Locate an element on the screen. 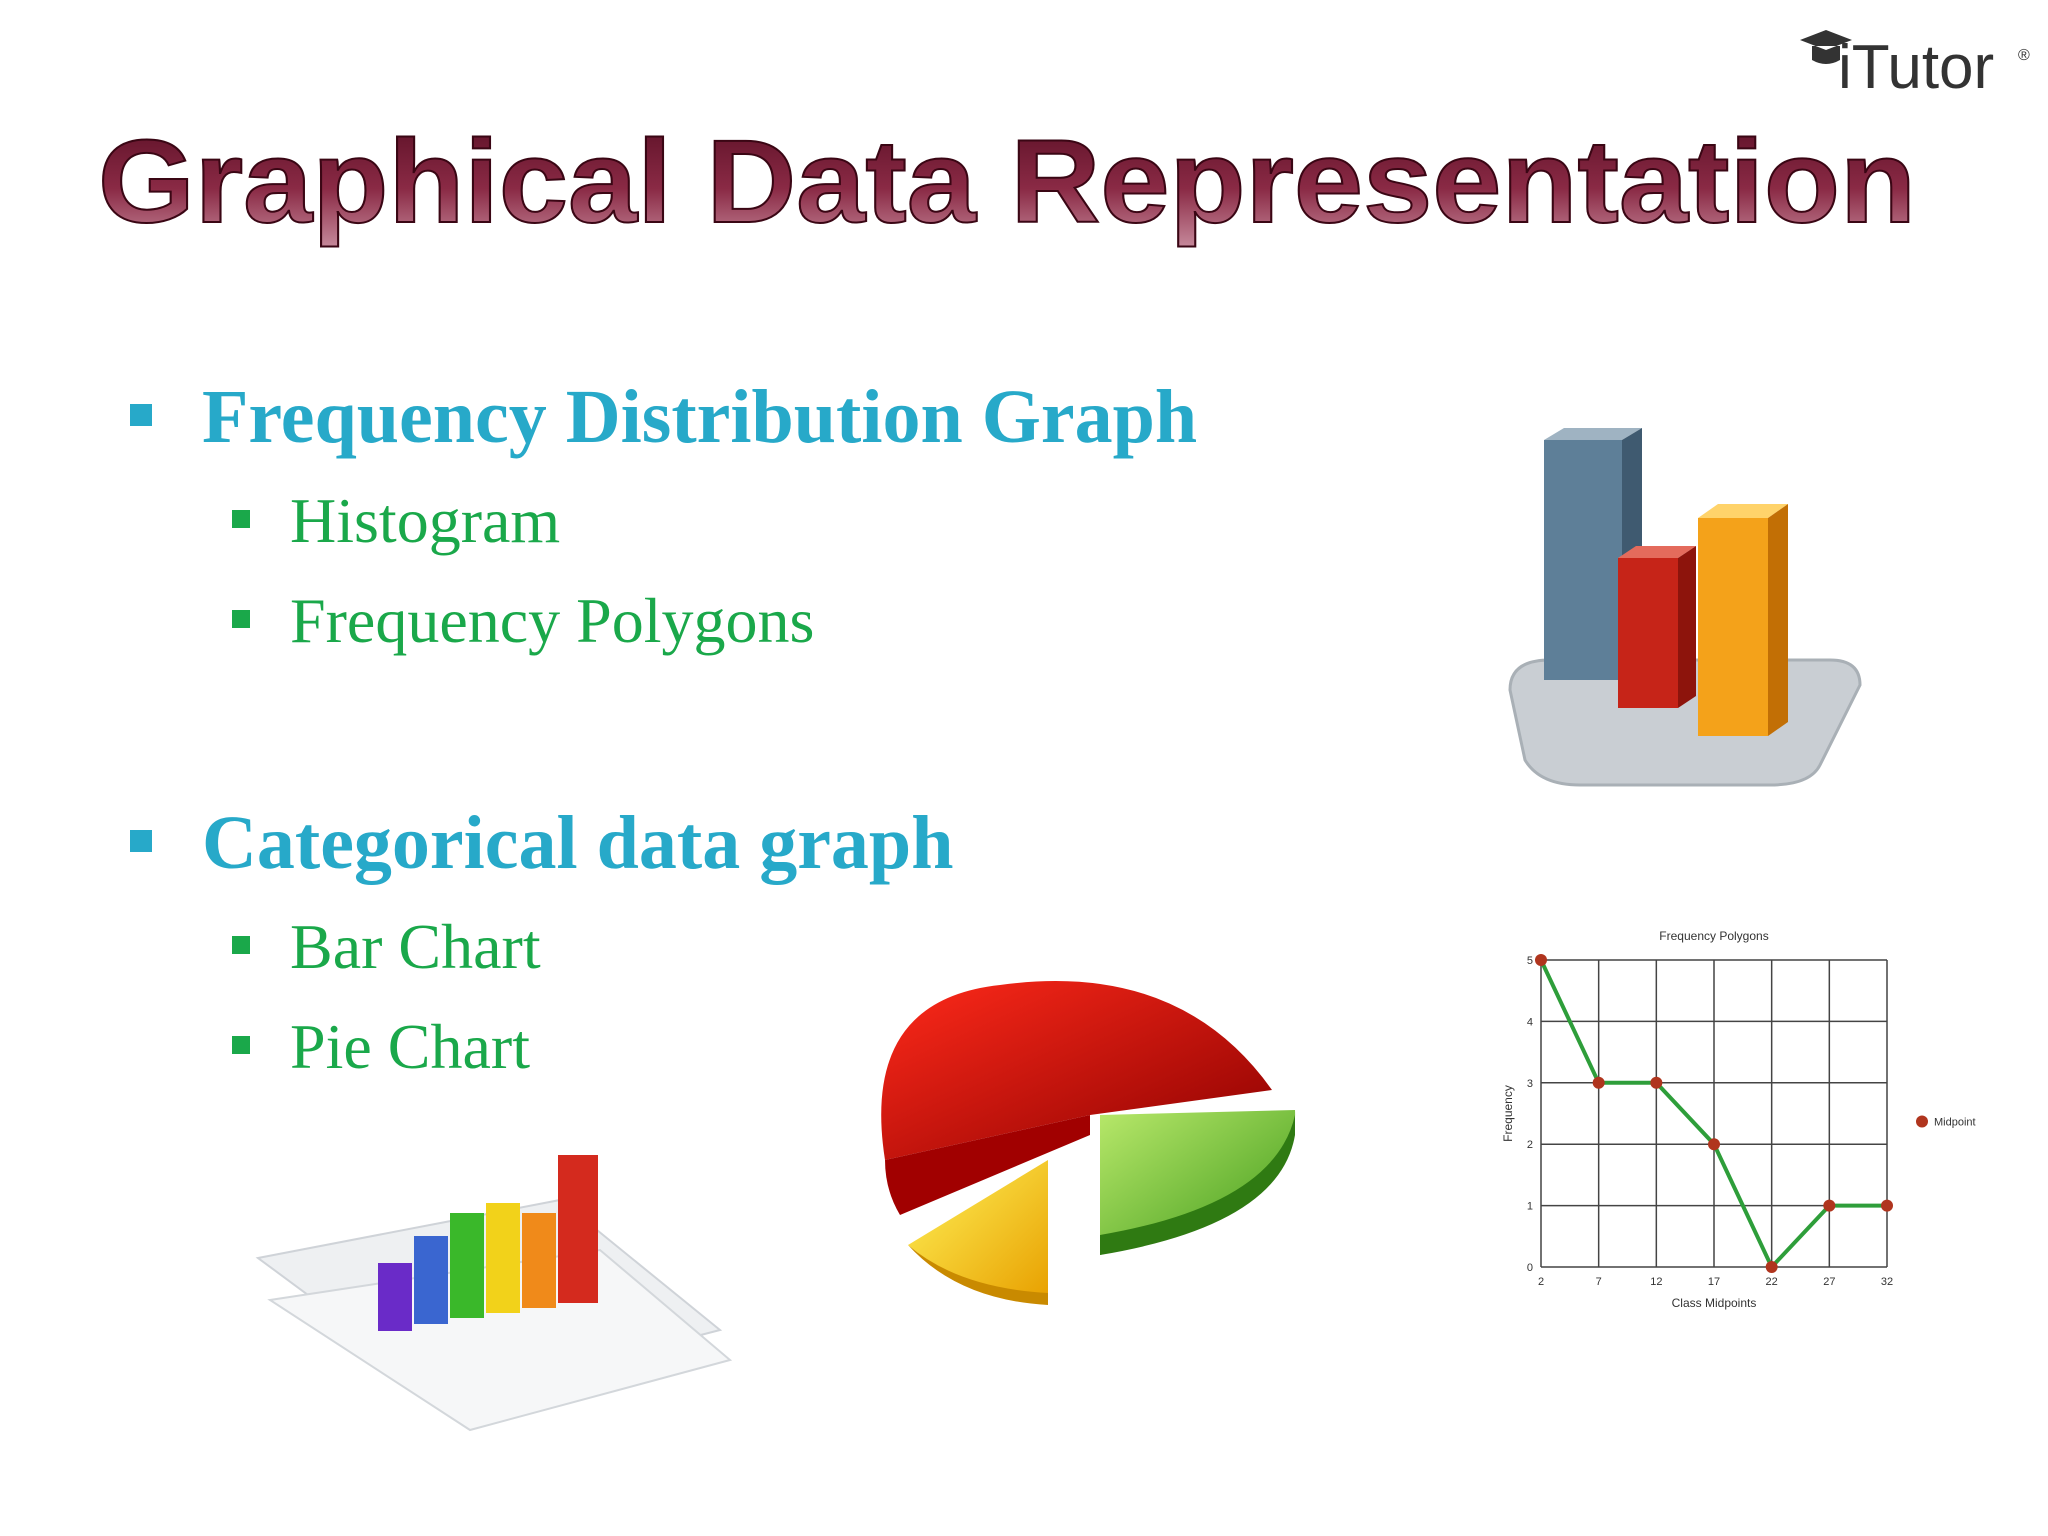  y-tick-label: 1 is located at coordinates (1530, 1207).